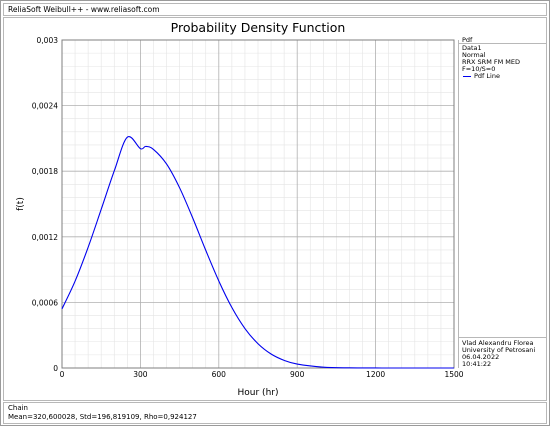 This screenshot has height=427, width=550. Describe the element at coordinates (62, 374) in the screenshot. I see `x-tick-label: 0` at that location.